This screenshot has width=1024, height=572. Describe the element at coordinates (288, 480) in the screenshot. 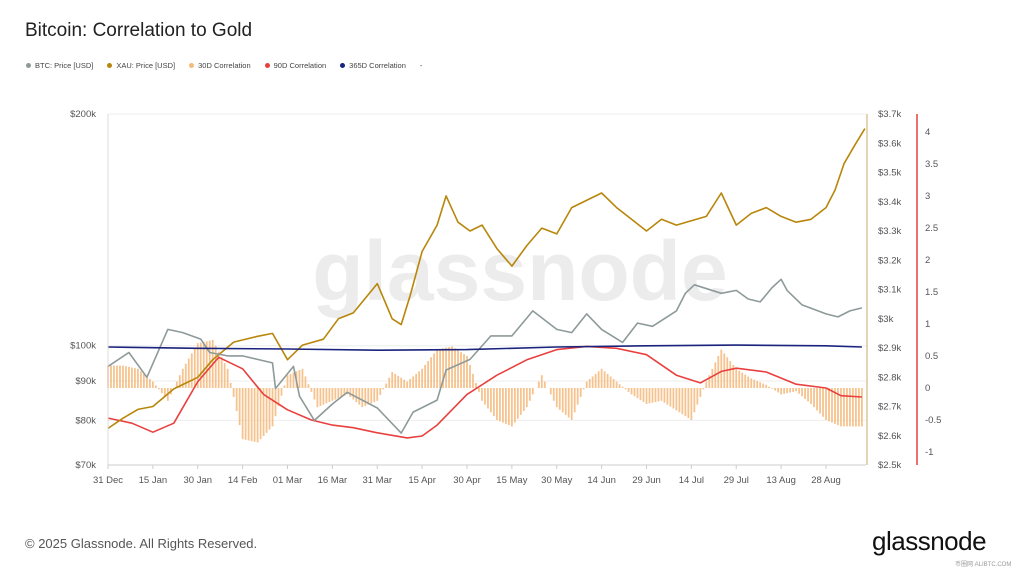

I see `x-tick-label: 01 Mar` at that location.